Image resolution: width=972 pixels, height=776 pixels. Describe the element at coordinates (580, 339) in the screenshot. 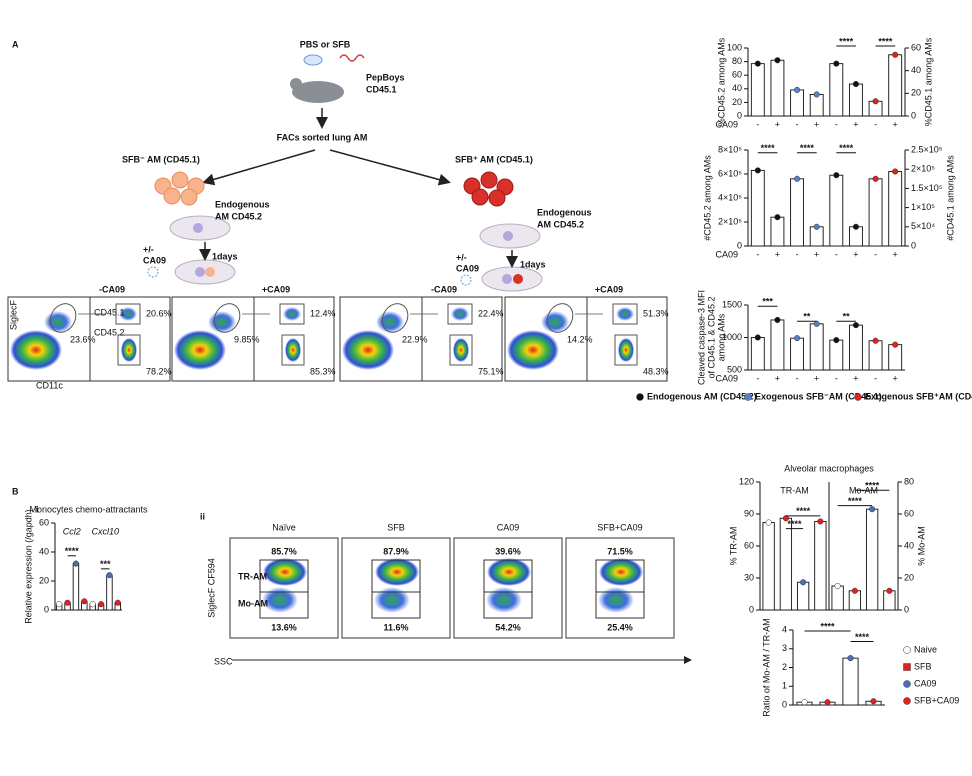

I see `gate-percent: 14.2%` at that location.